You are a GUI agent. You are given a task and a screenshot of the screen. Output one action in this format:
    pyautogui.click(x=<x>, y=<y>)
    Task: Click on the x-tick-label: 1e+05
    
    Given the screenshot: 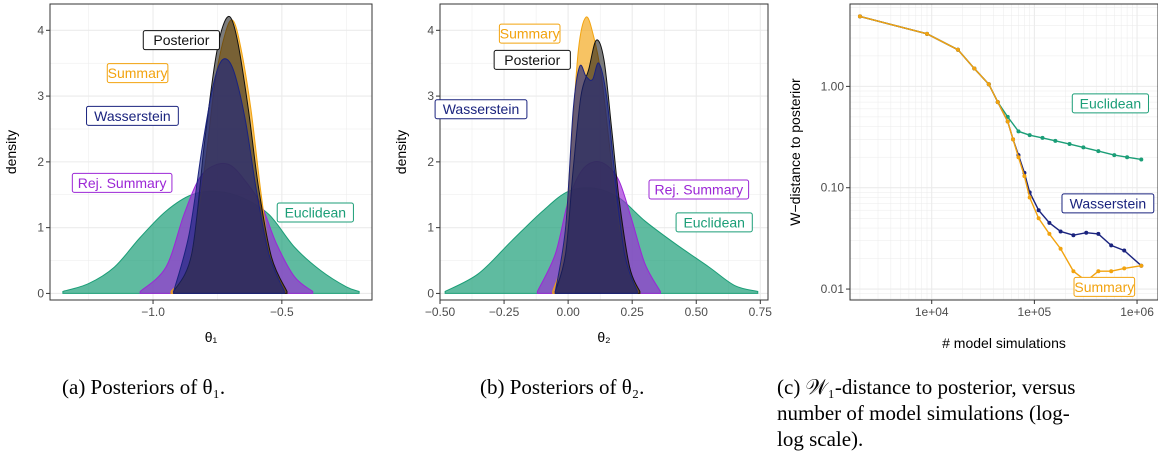 What is the action you would take?
    pyautogui.click(x=1035, y=312)
    